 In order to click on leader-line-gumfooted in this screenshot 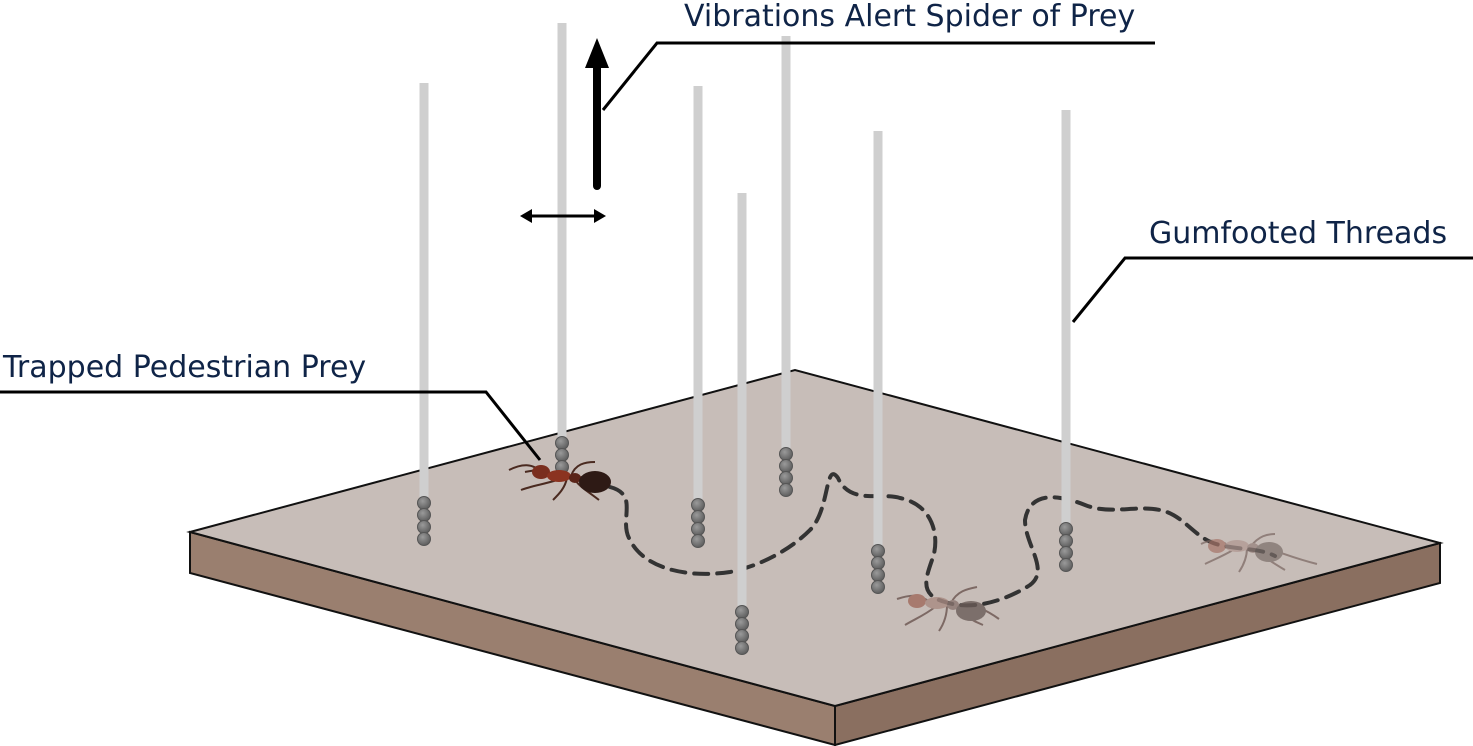, I will do `click(1272, 289)`.